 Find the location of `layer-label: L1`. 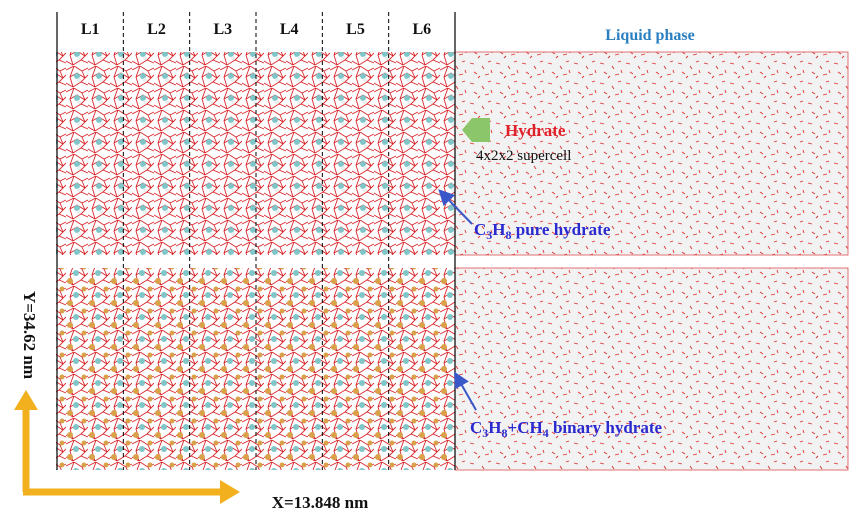

layer-label: L1 is located at coordinates (90, 29).